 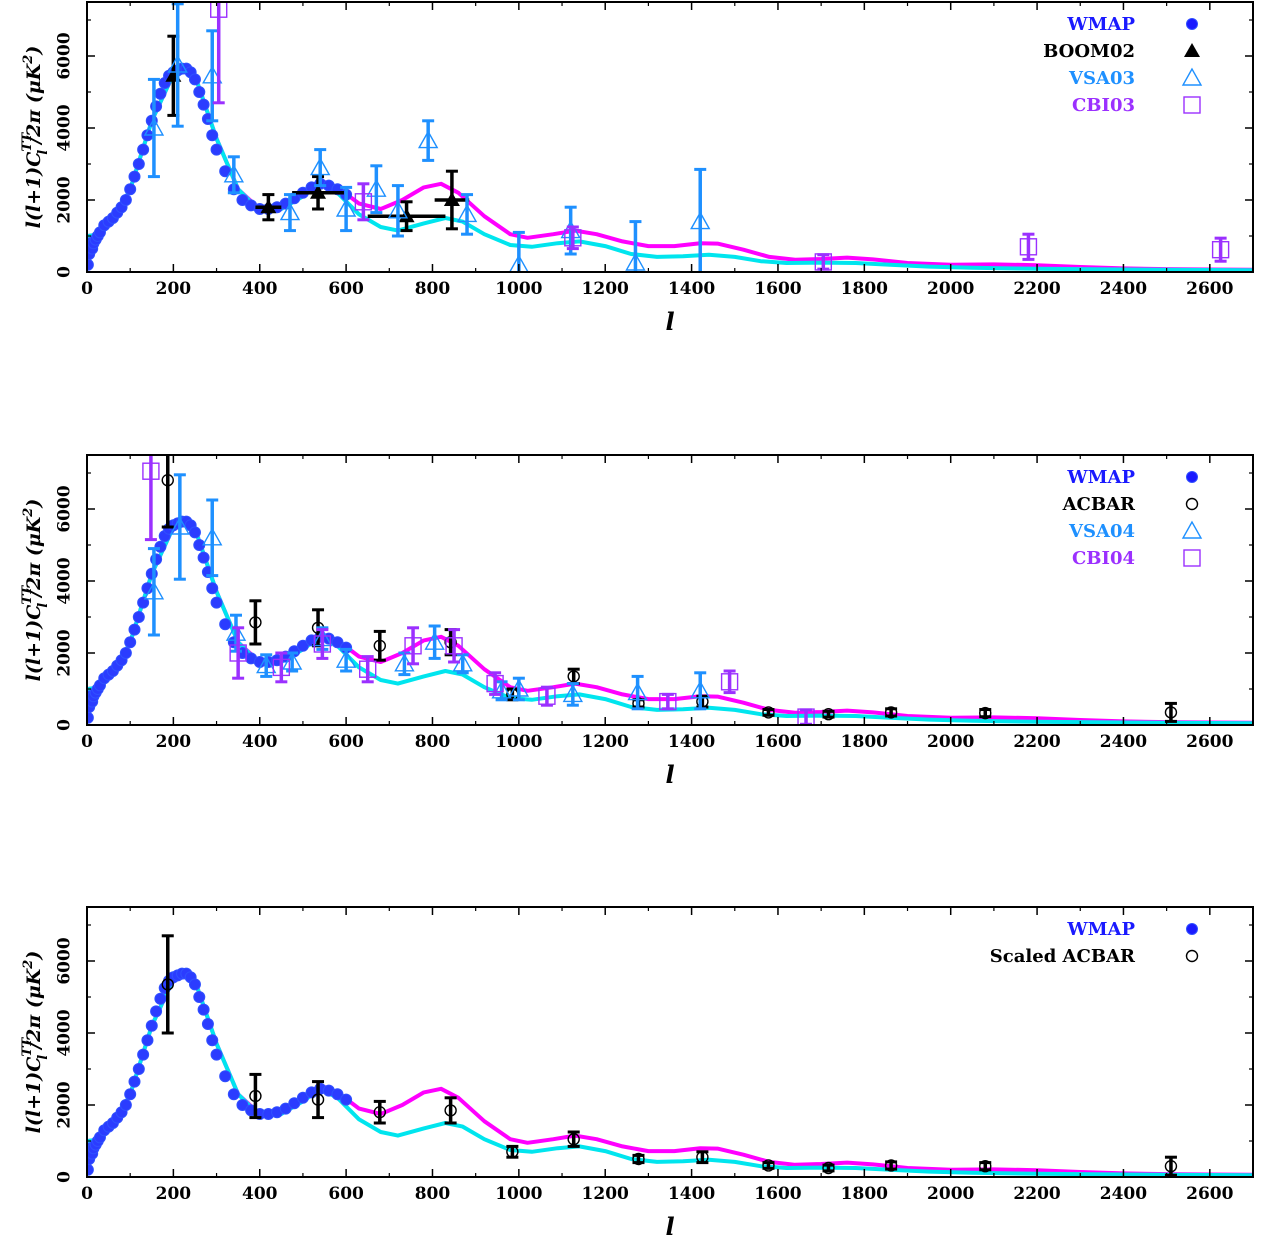 I want to click on y-tick-label: 6000, so click(x=65, y=508).